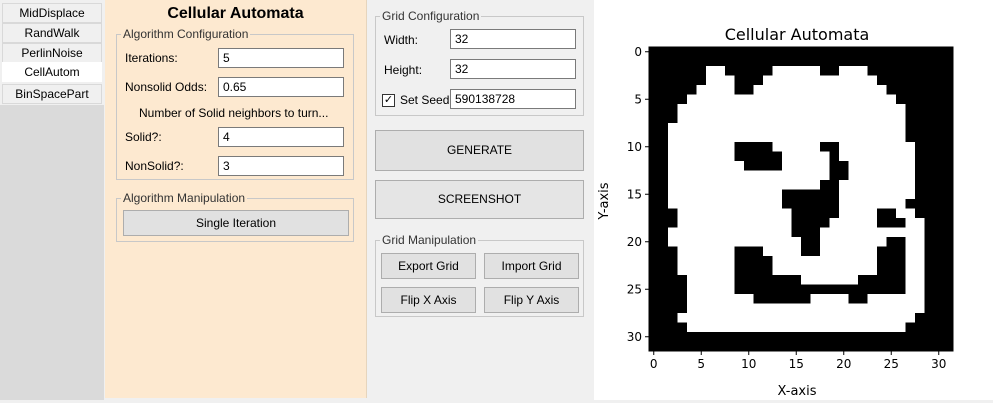  Describe the element at coordinates (388, 100) in the screenshot. I see `set-seed-checkbox: ✓` at that location.